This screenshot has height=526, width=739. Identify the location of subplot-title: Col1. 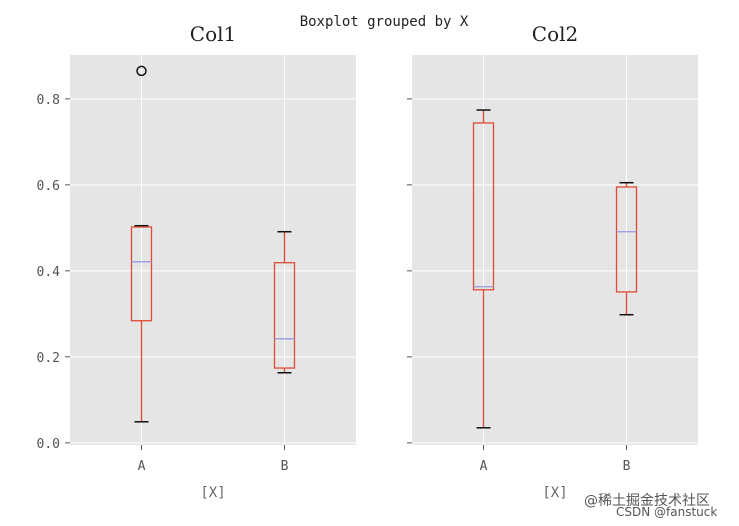
(213, 34).